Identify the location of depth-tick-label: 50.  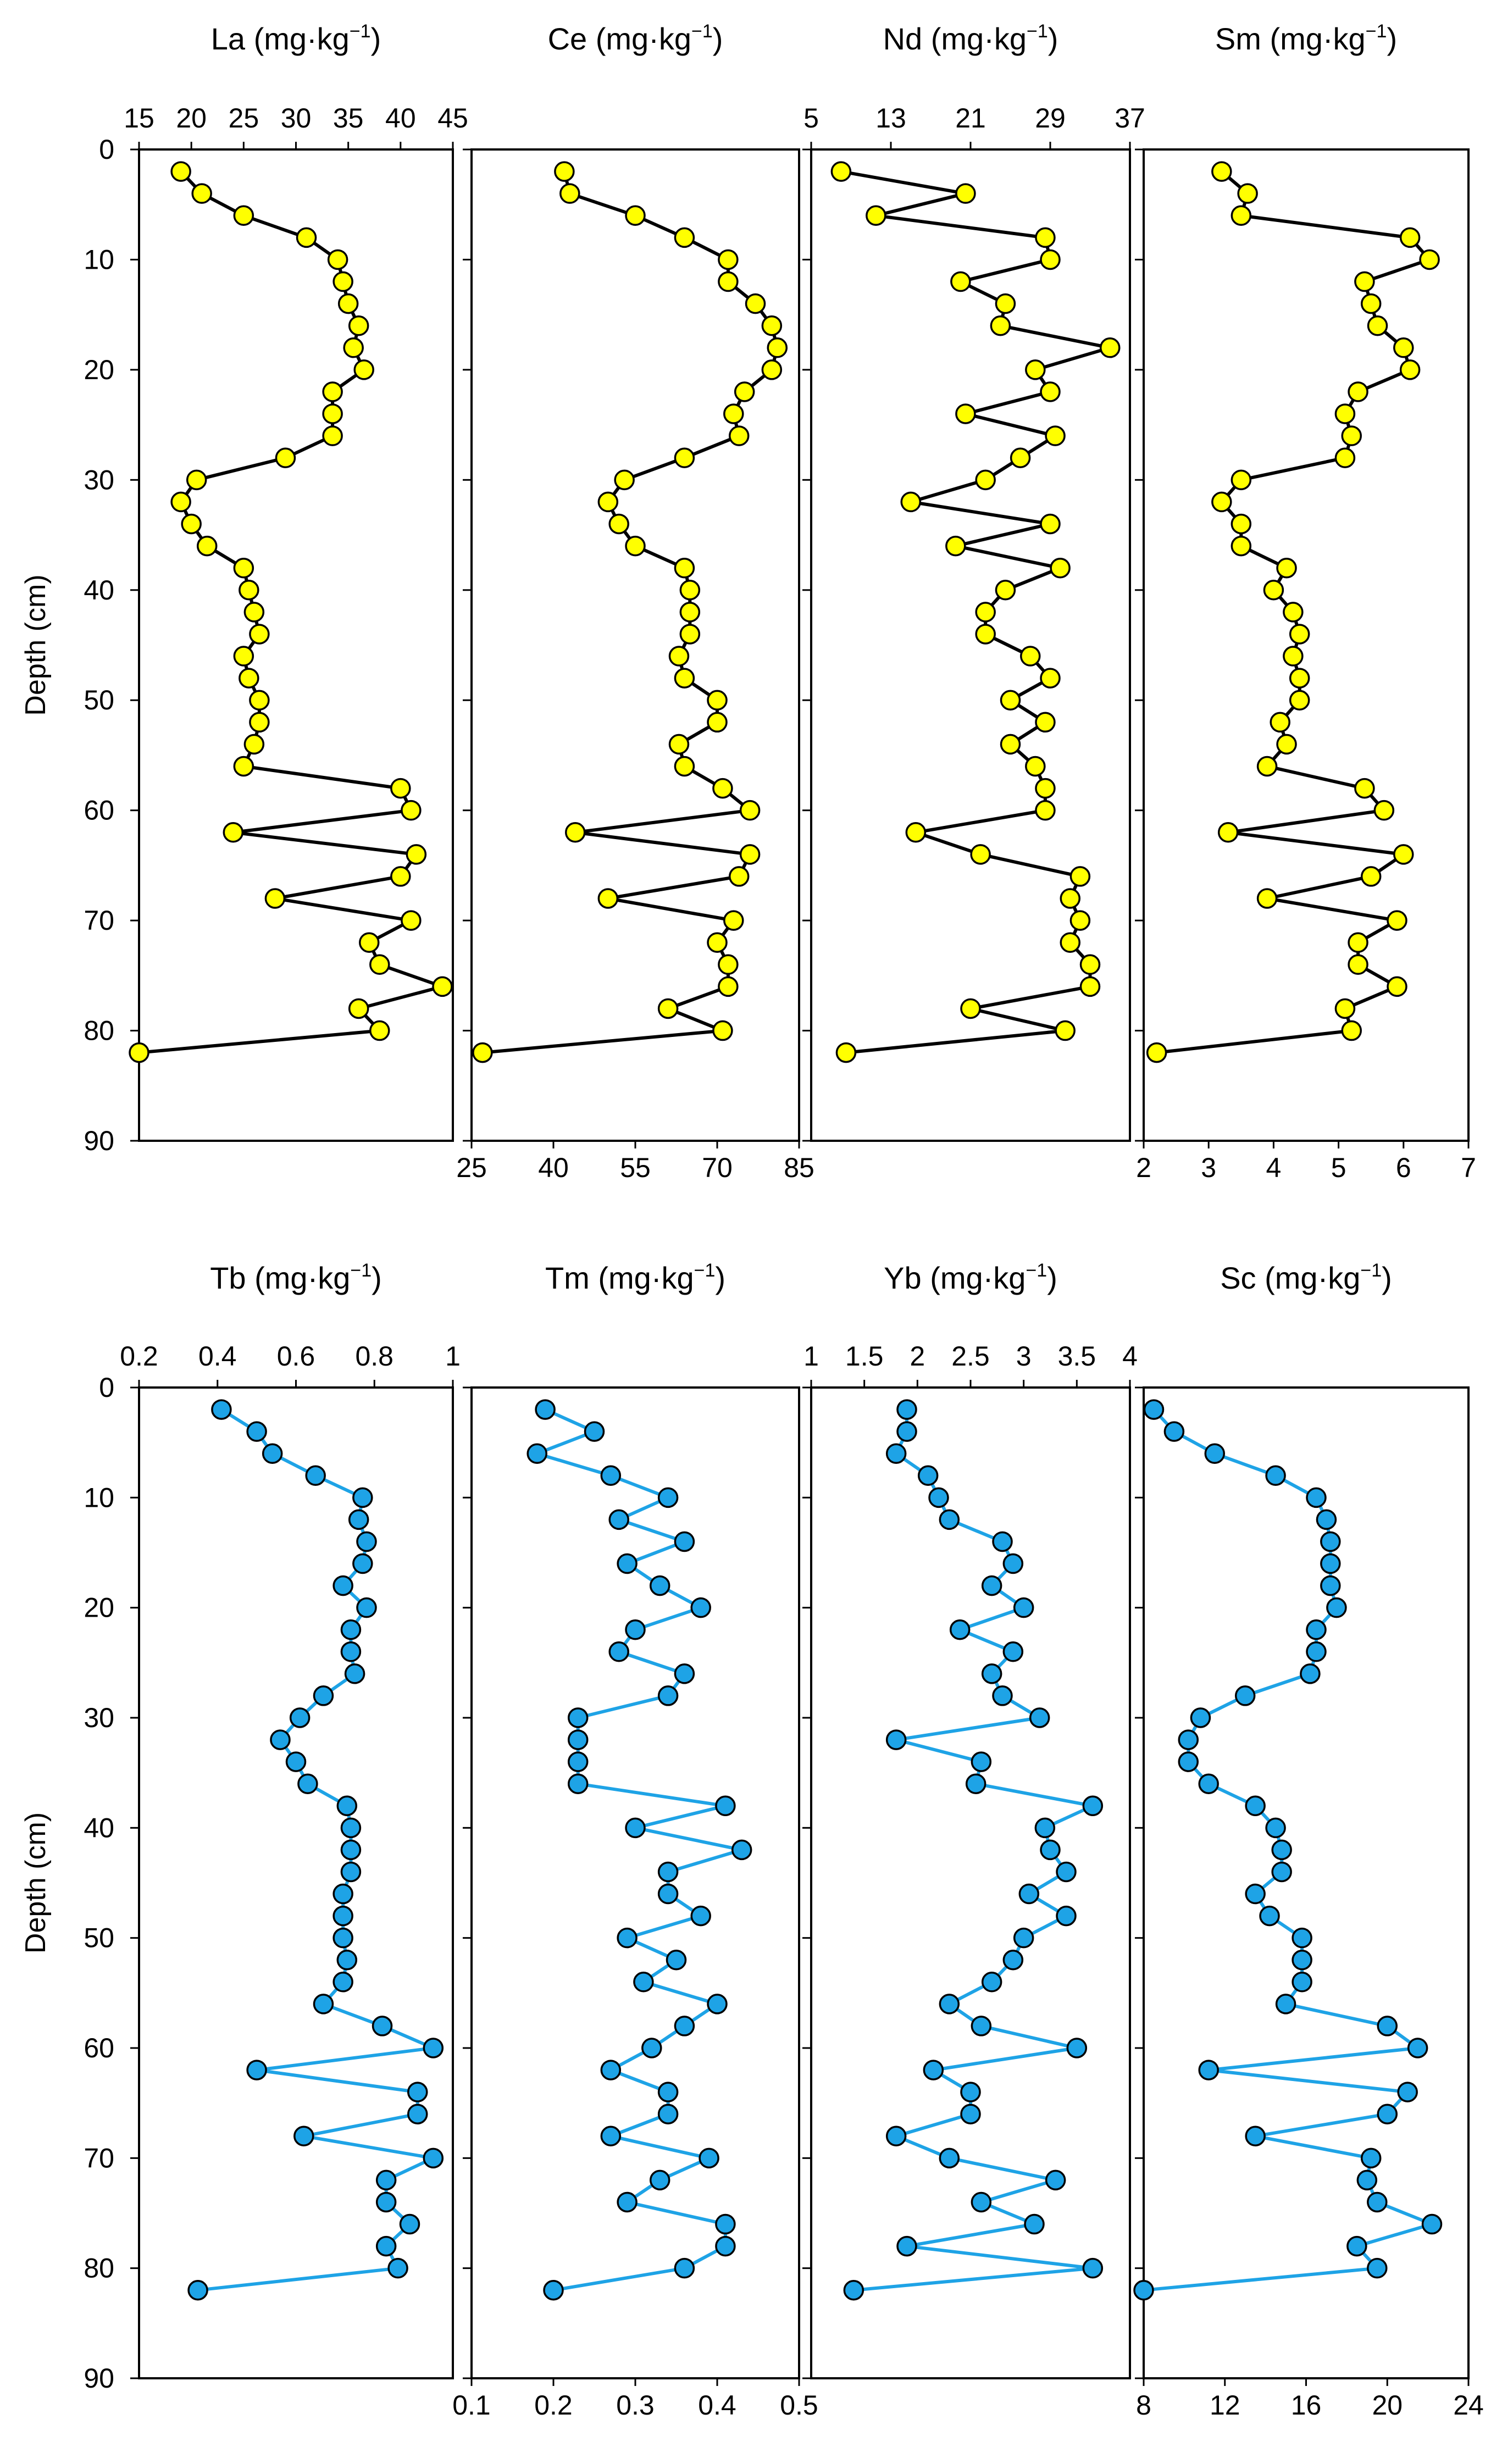
(99, 1938).